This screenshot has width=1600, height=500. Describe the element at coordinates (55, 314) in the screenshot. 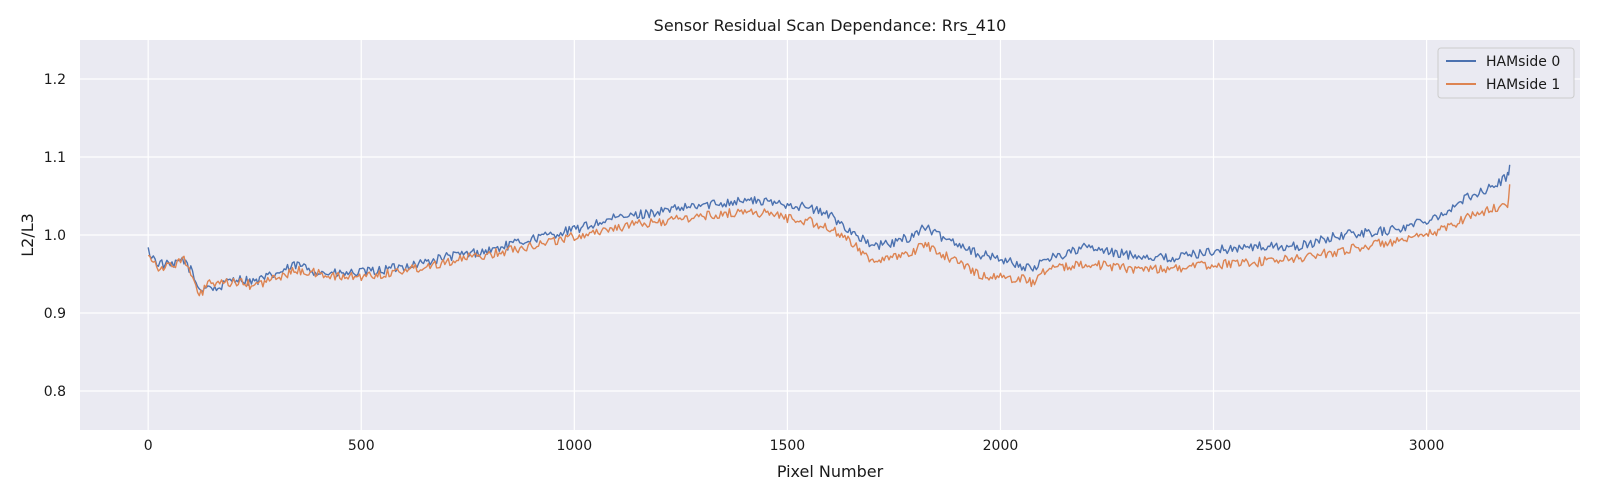

I see `y-tick-label: 0.9` at that location.